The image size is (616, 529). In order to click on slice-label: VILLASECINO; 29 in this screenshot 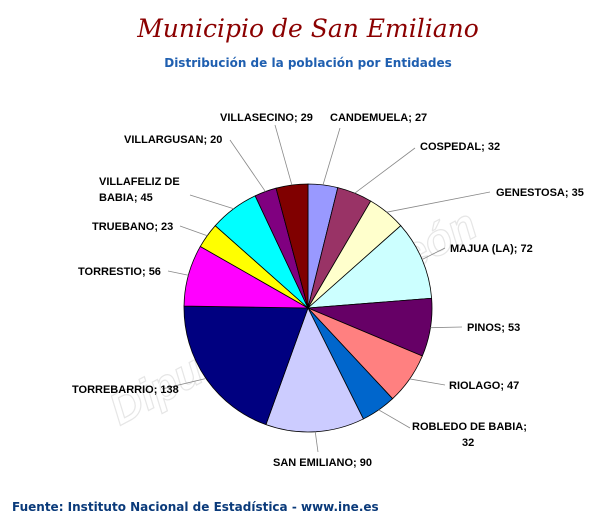, I will do `click(266, 118)`.